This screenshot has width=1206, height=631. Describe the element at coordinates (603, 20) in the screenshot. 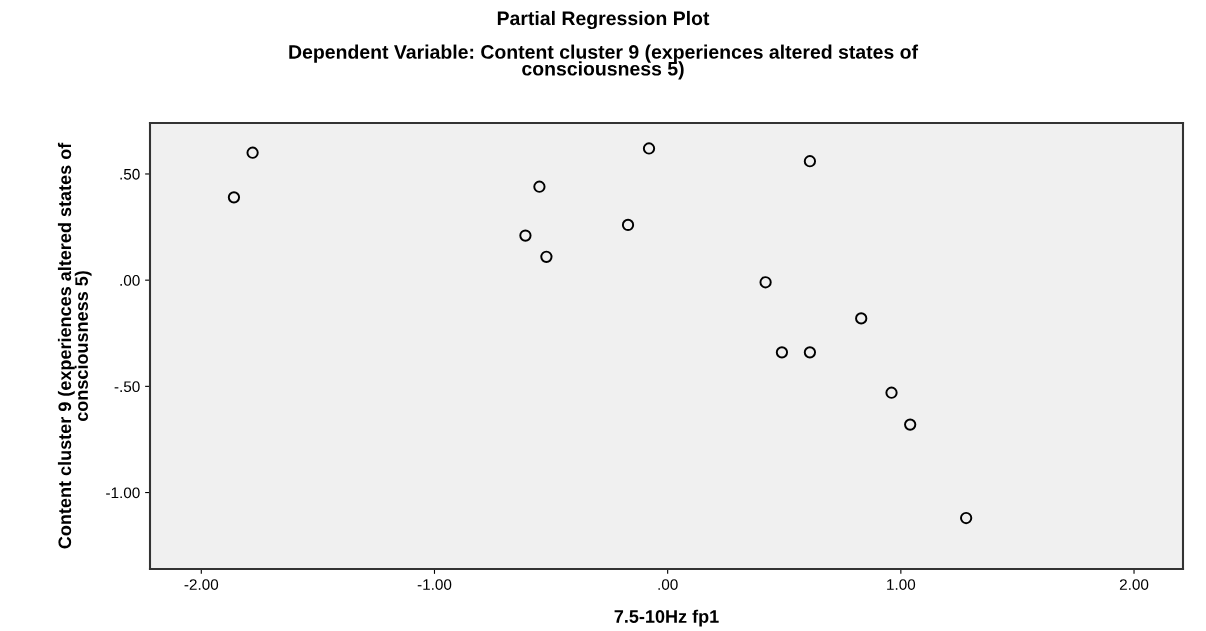

I see `chart-title: Partial Regression Plot` at that location.